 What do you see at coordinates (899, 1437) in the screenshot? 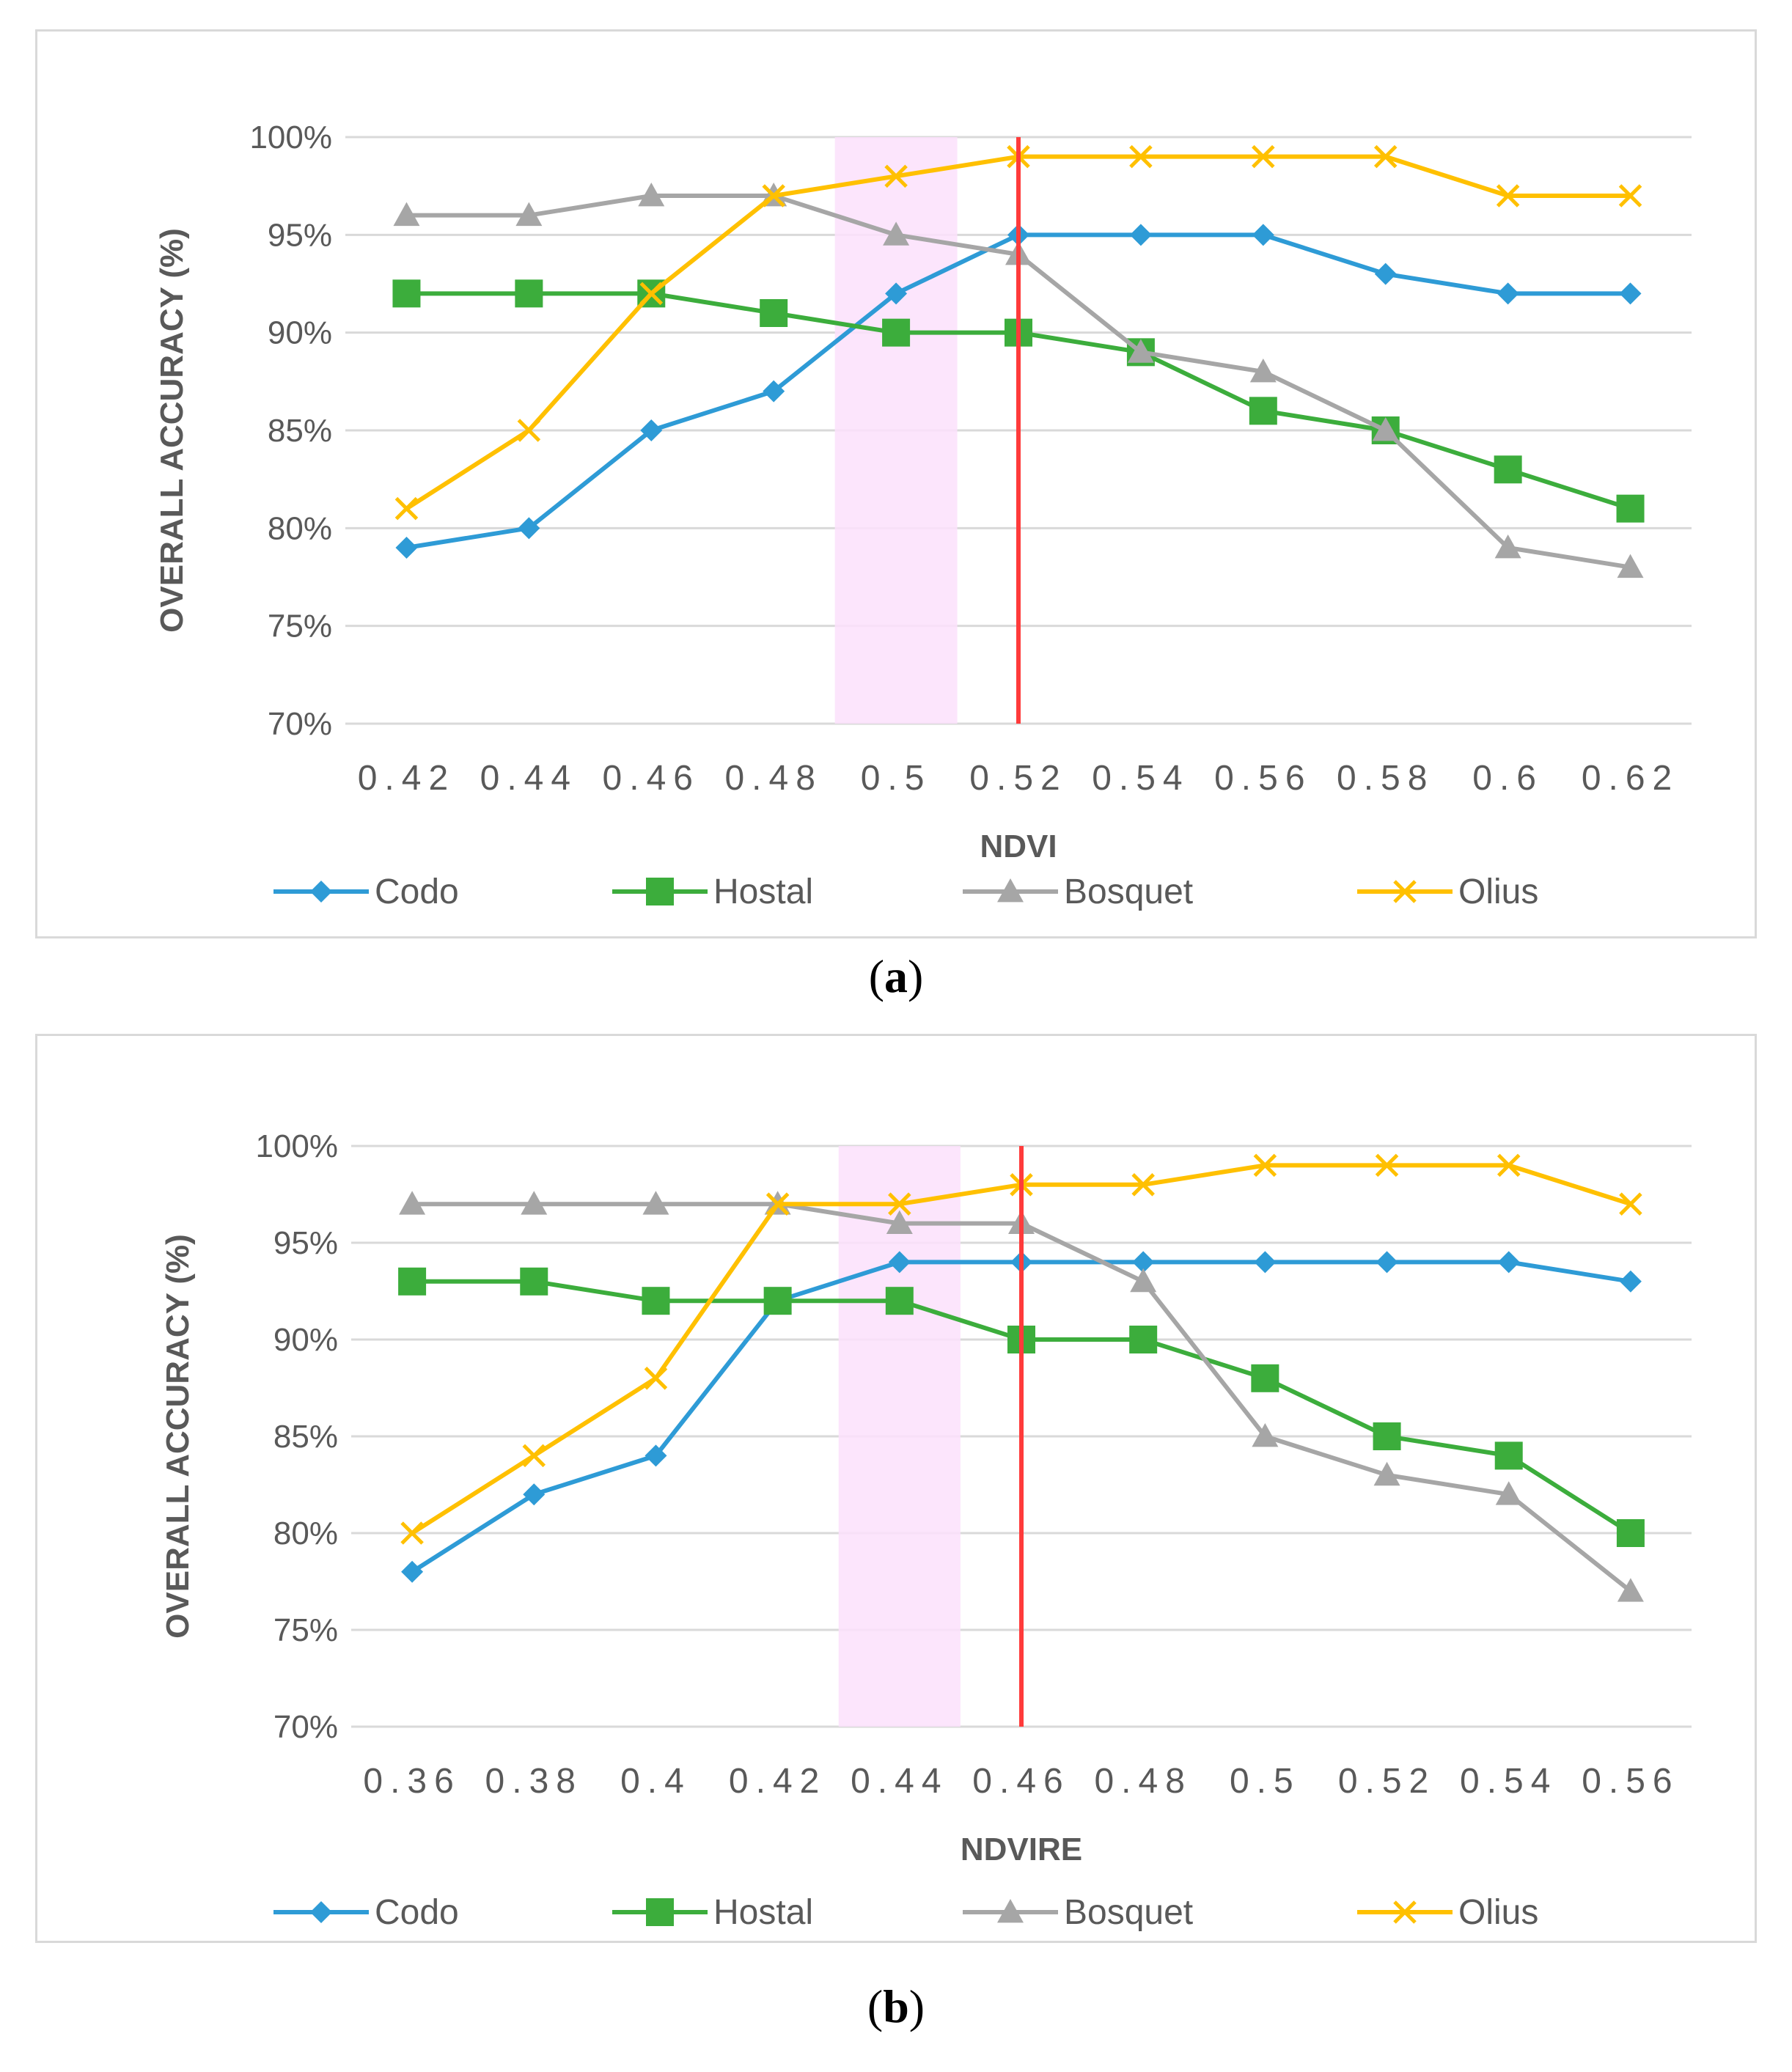
I see `highlight-band` at bounding box center [899, 1437].